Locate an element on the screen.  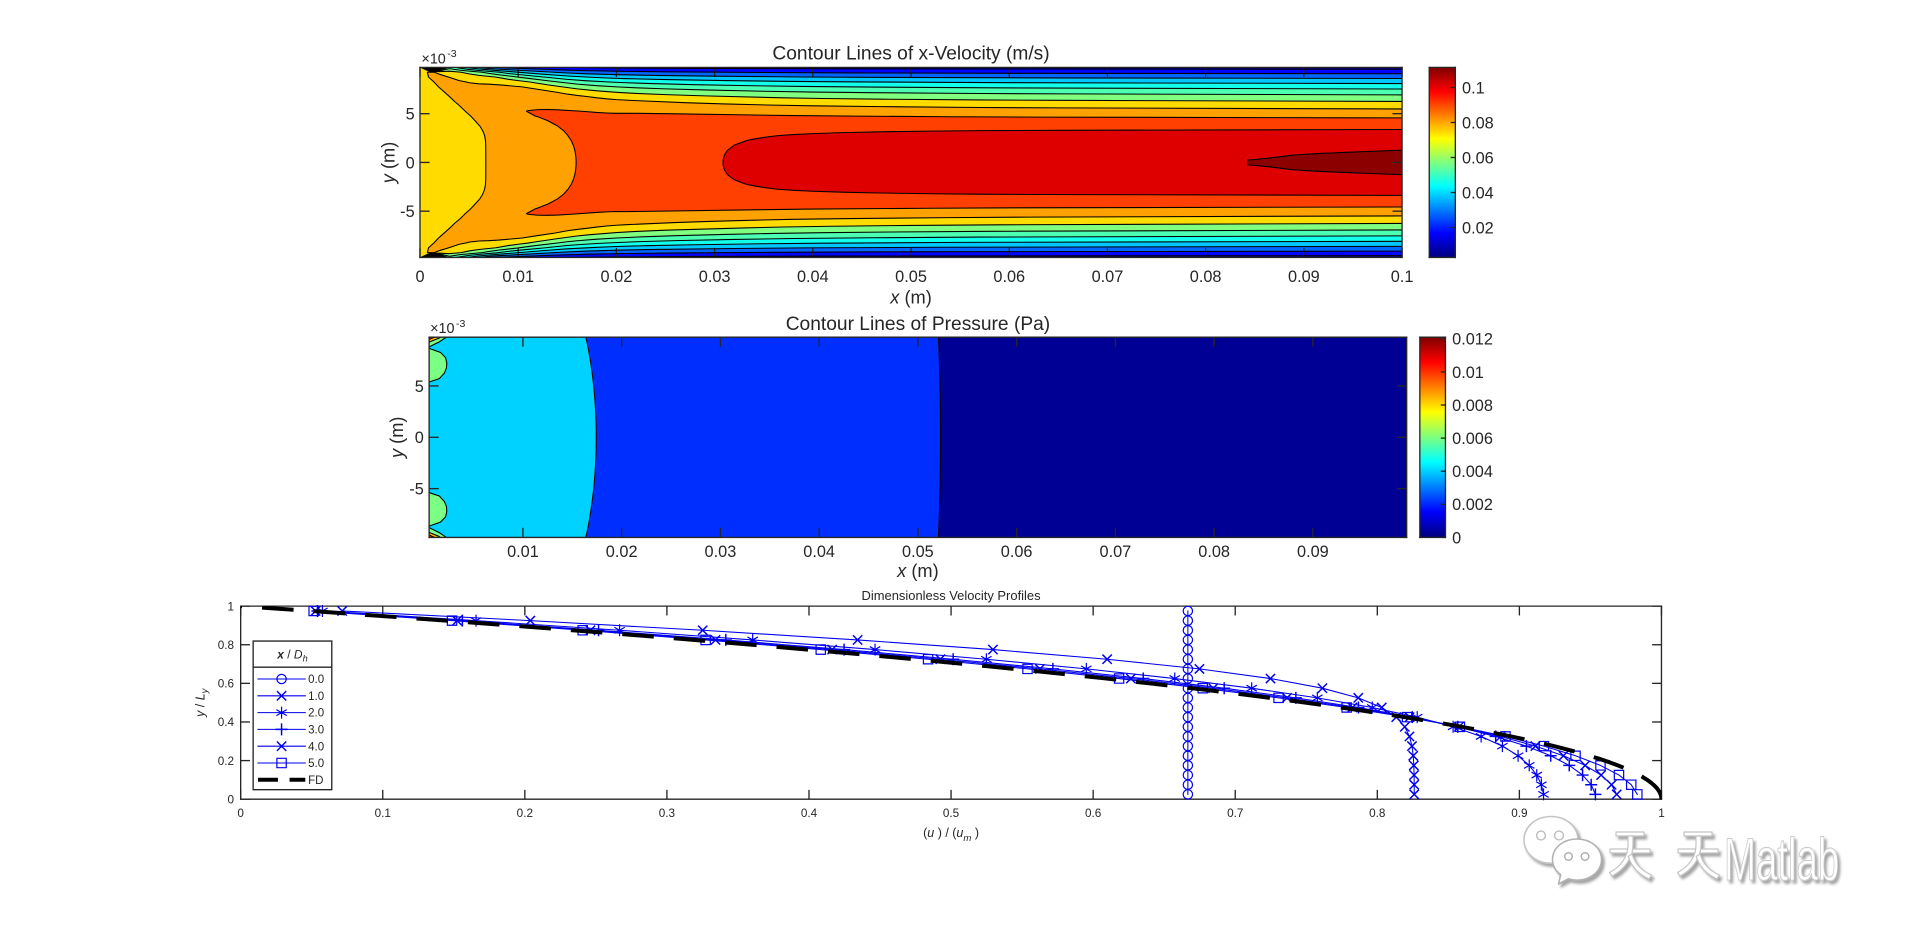
svg-text: Matlab is located at coordinates (1781, 859).